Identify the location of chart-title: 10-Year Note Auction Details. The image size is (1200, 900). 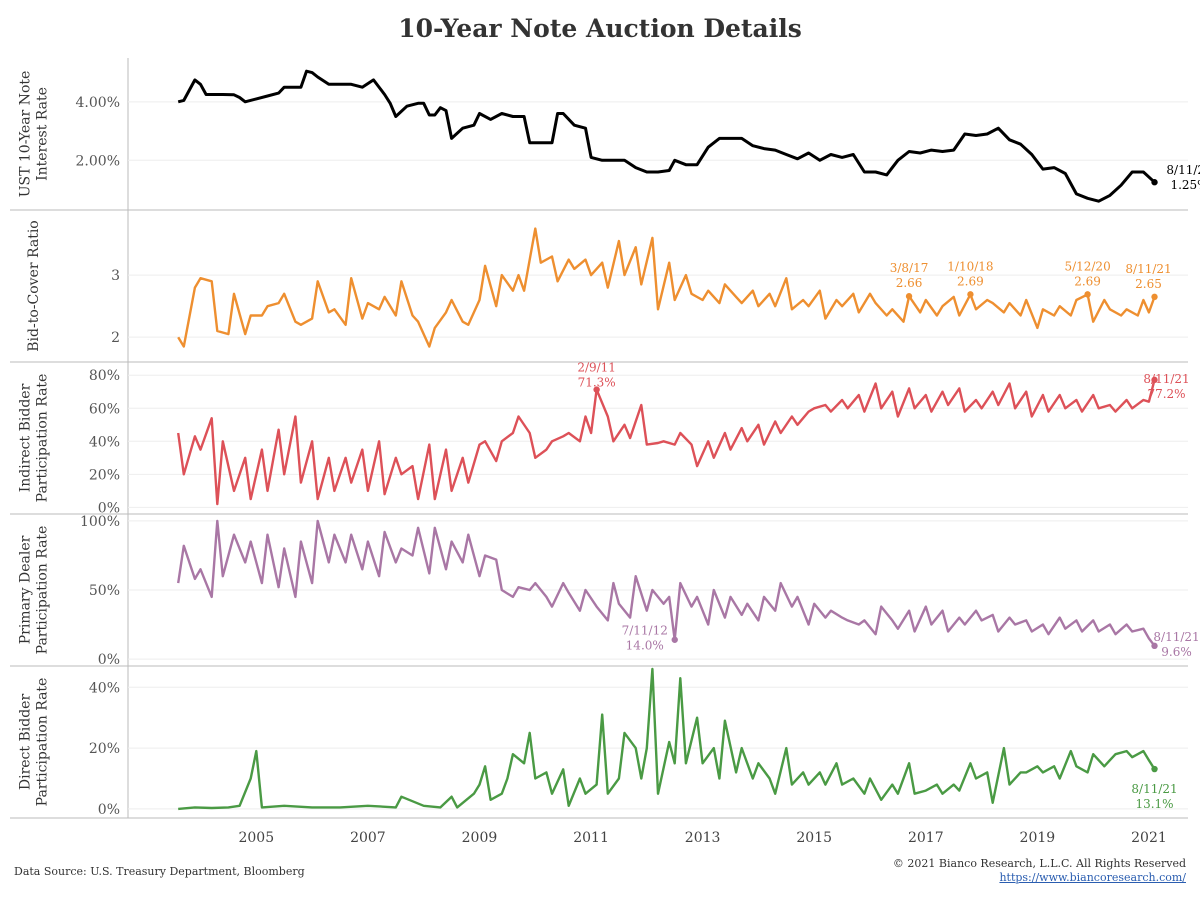
(600, 28).